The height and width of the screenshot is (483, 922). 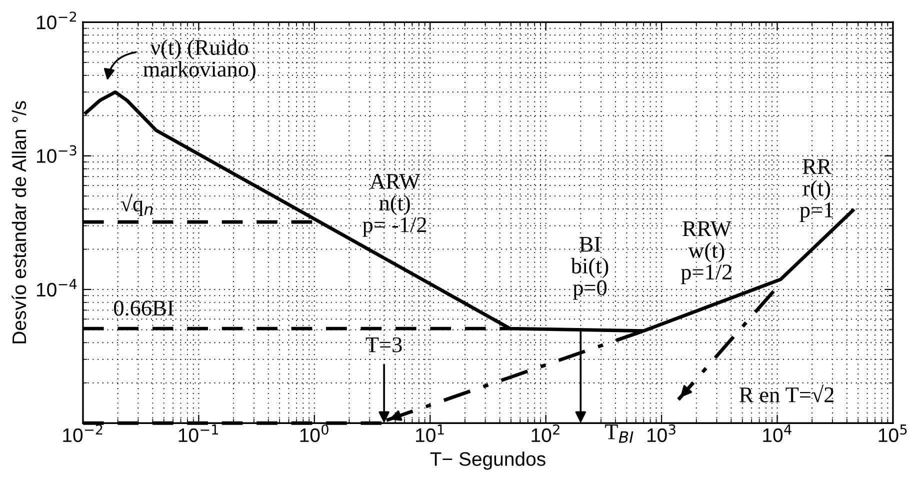 I want to click on y-axis-title: Desvío estandar de Allan °/s, so click(x=19, y=222).